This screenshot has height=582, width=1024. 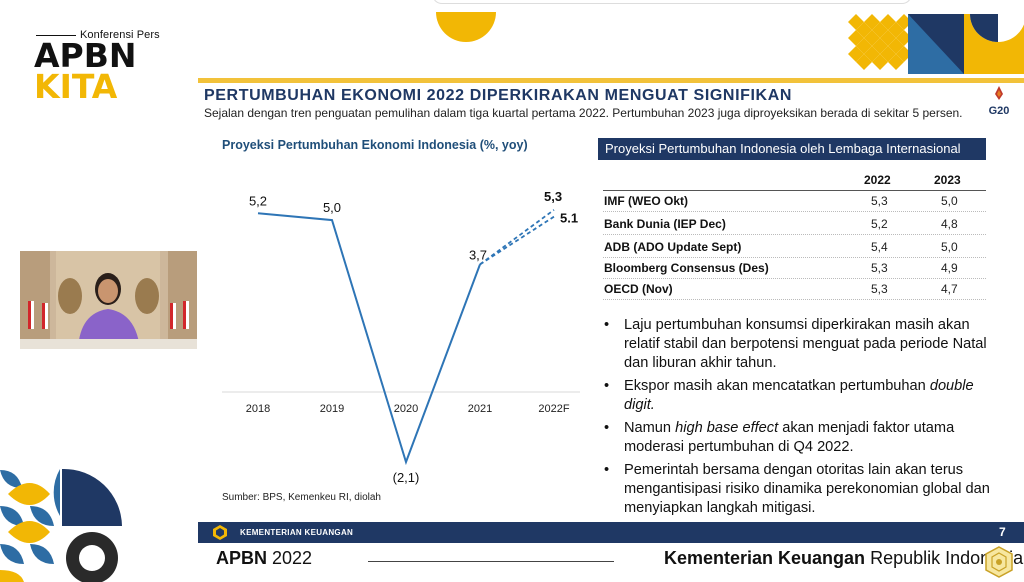 I want to click on row-label: Bank Dunia (IEP Dec), so click(x=665, y=224).